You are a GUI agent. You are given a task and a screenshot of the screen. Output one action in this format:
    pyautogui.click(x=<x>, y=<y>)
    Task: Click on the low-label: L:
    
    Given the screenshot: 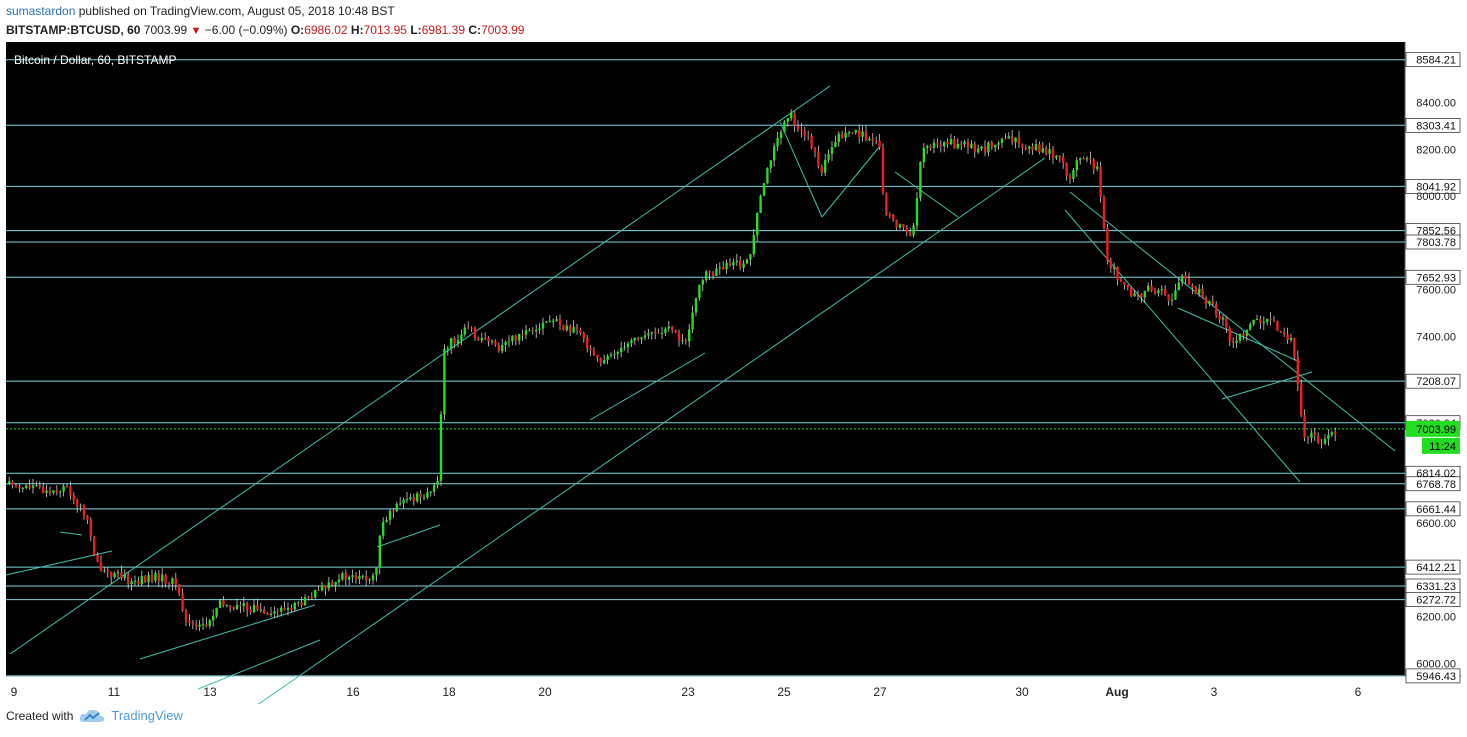 What is the action you would take?
    pyautogui.click(x=416, y=30)
    